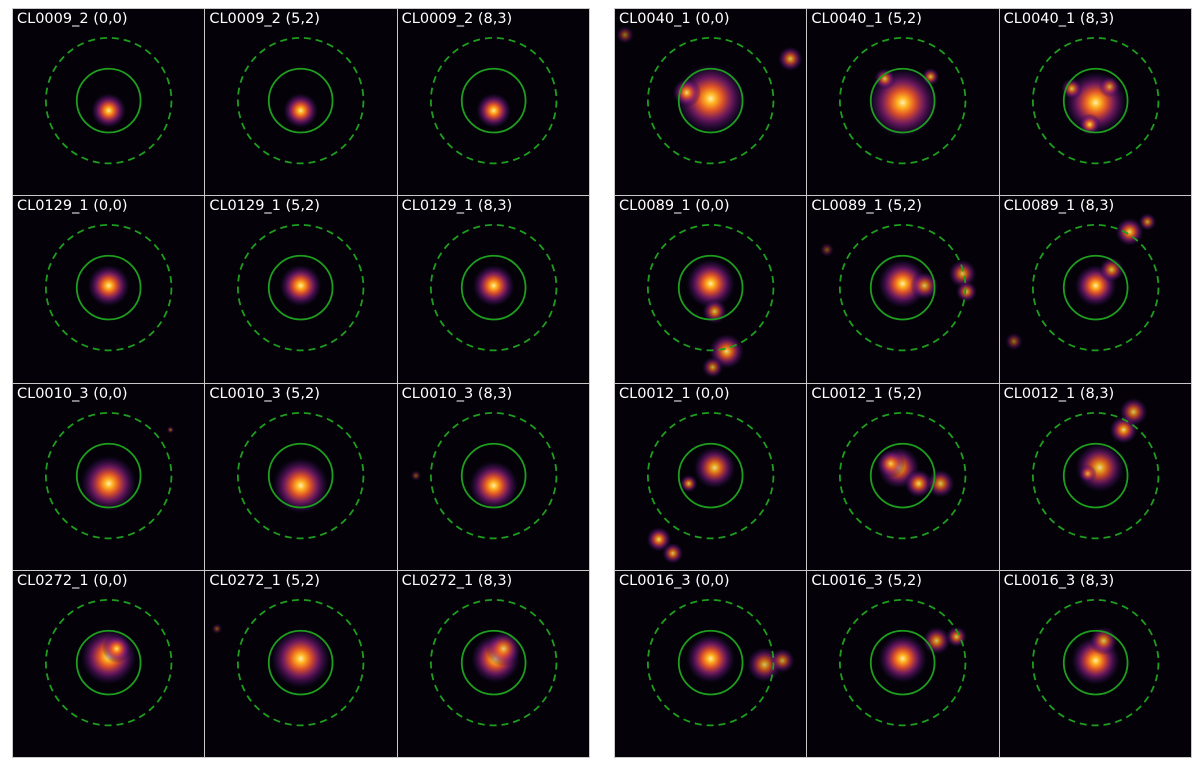  I want to click on galaxy-panel: CL0016_3 (5,2), so click(903, 663).